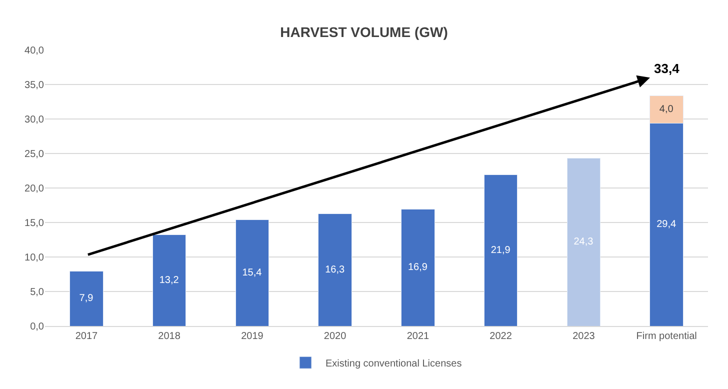 The image size is (728, 389). What do you see at coordinates (86, 336) in the screenshot?
I see `x-tick-label: 2017` at bounding box center [86, 336].